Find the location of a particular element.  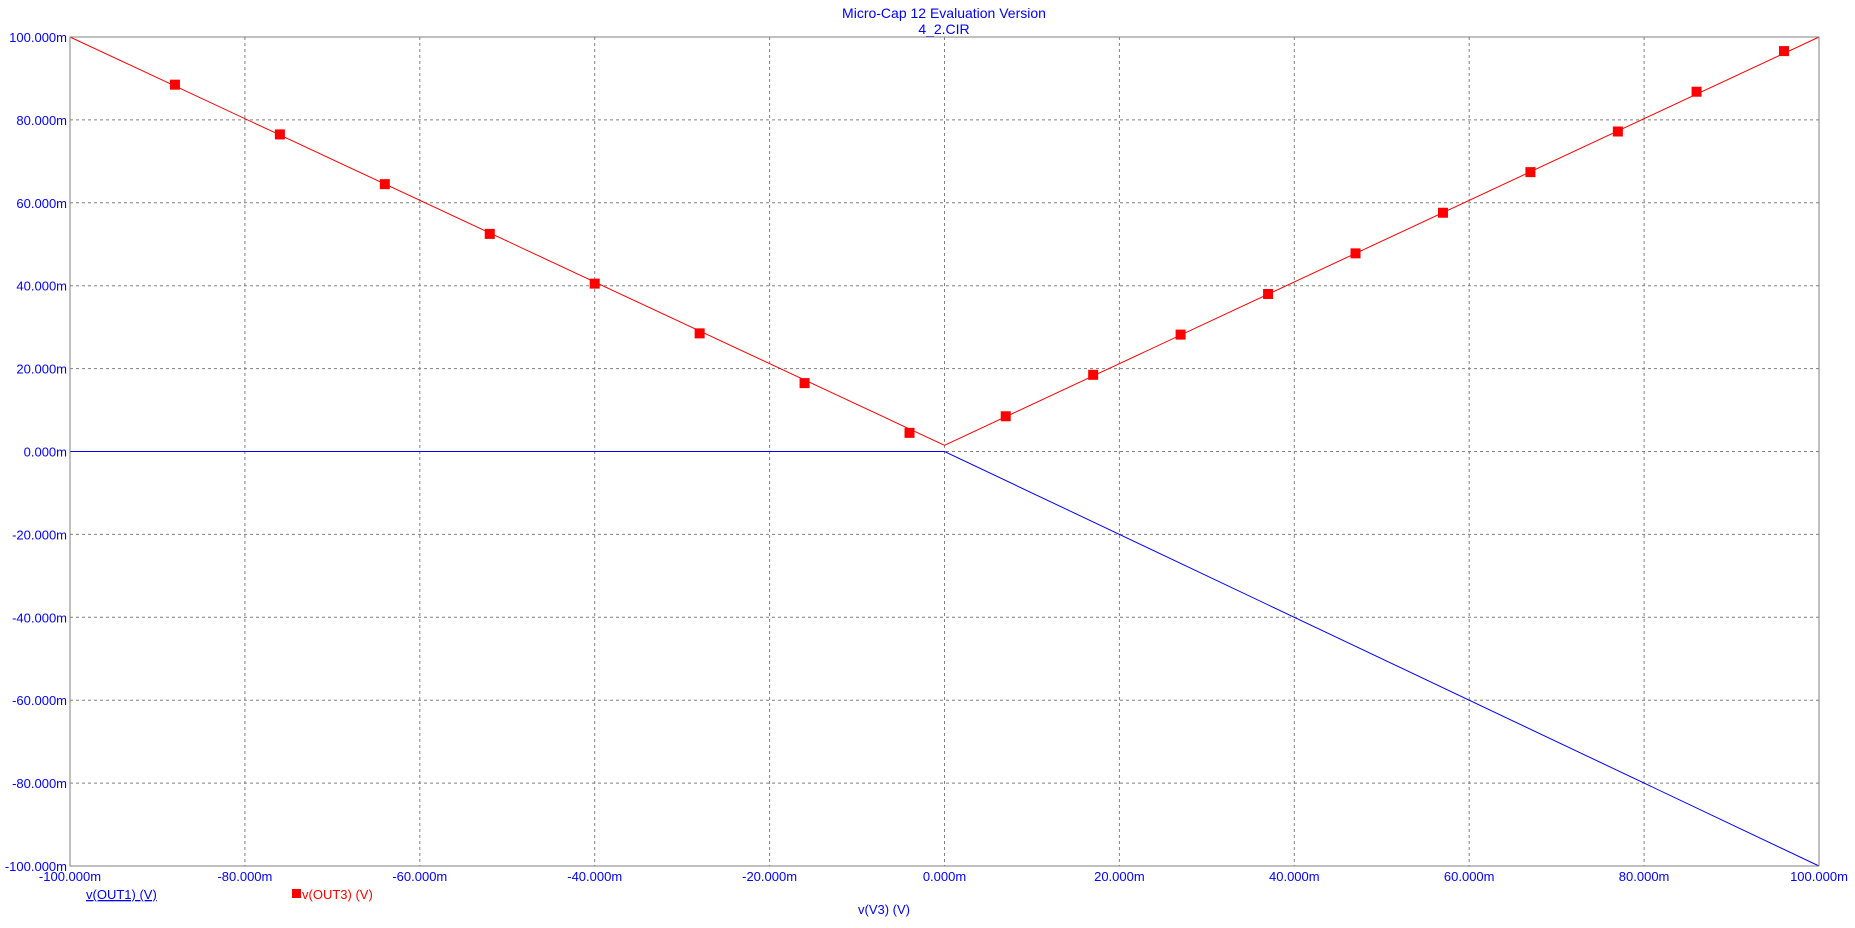

window-title: Micro-Cap 12 Evaluation Version is located at coordinates (944, 13).